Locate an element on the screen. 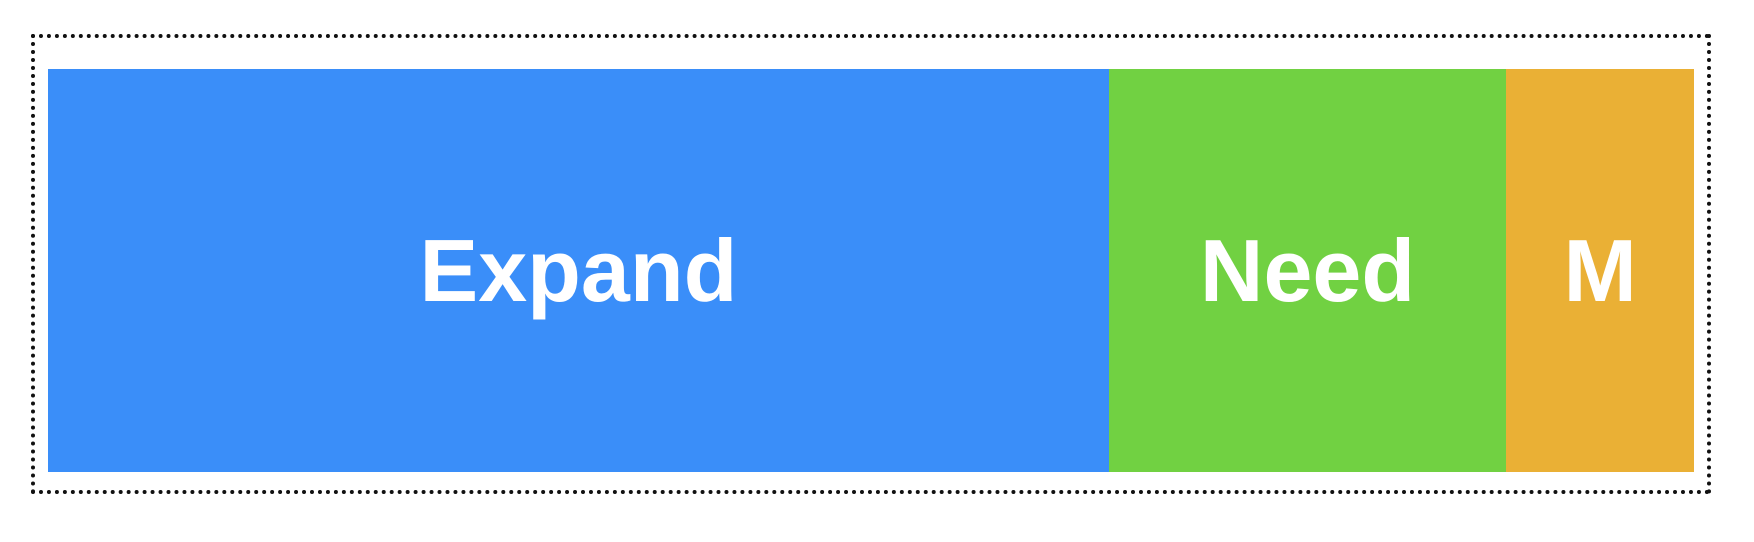 This screenshot has width=1754, height=542. segment-need-label: Need is located at coordinates (1307, 270).